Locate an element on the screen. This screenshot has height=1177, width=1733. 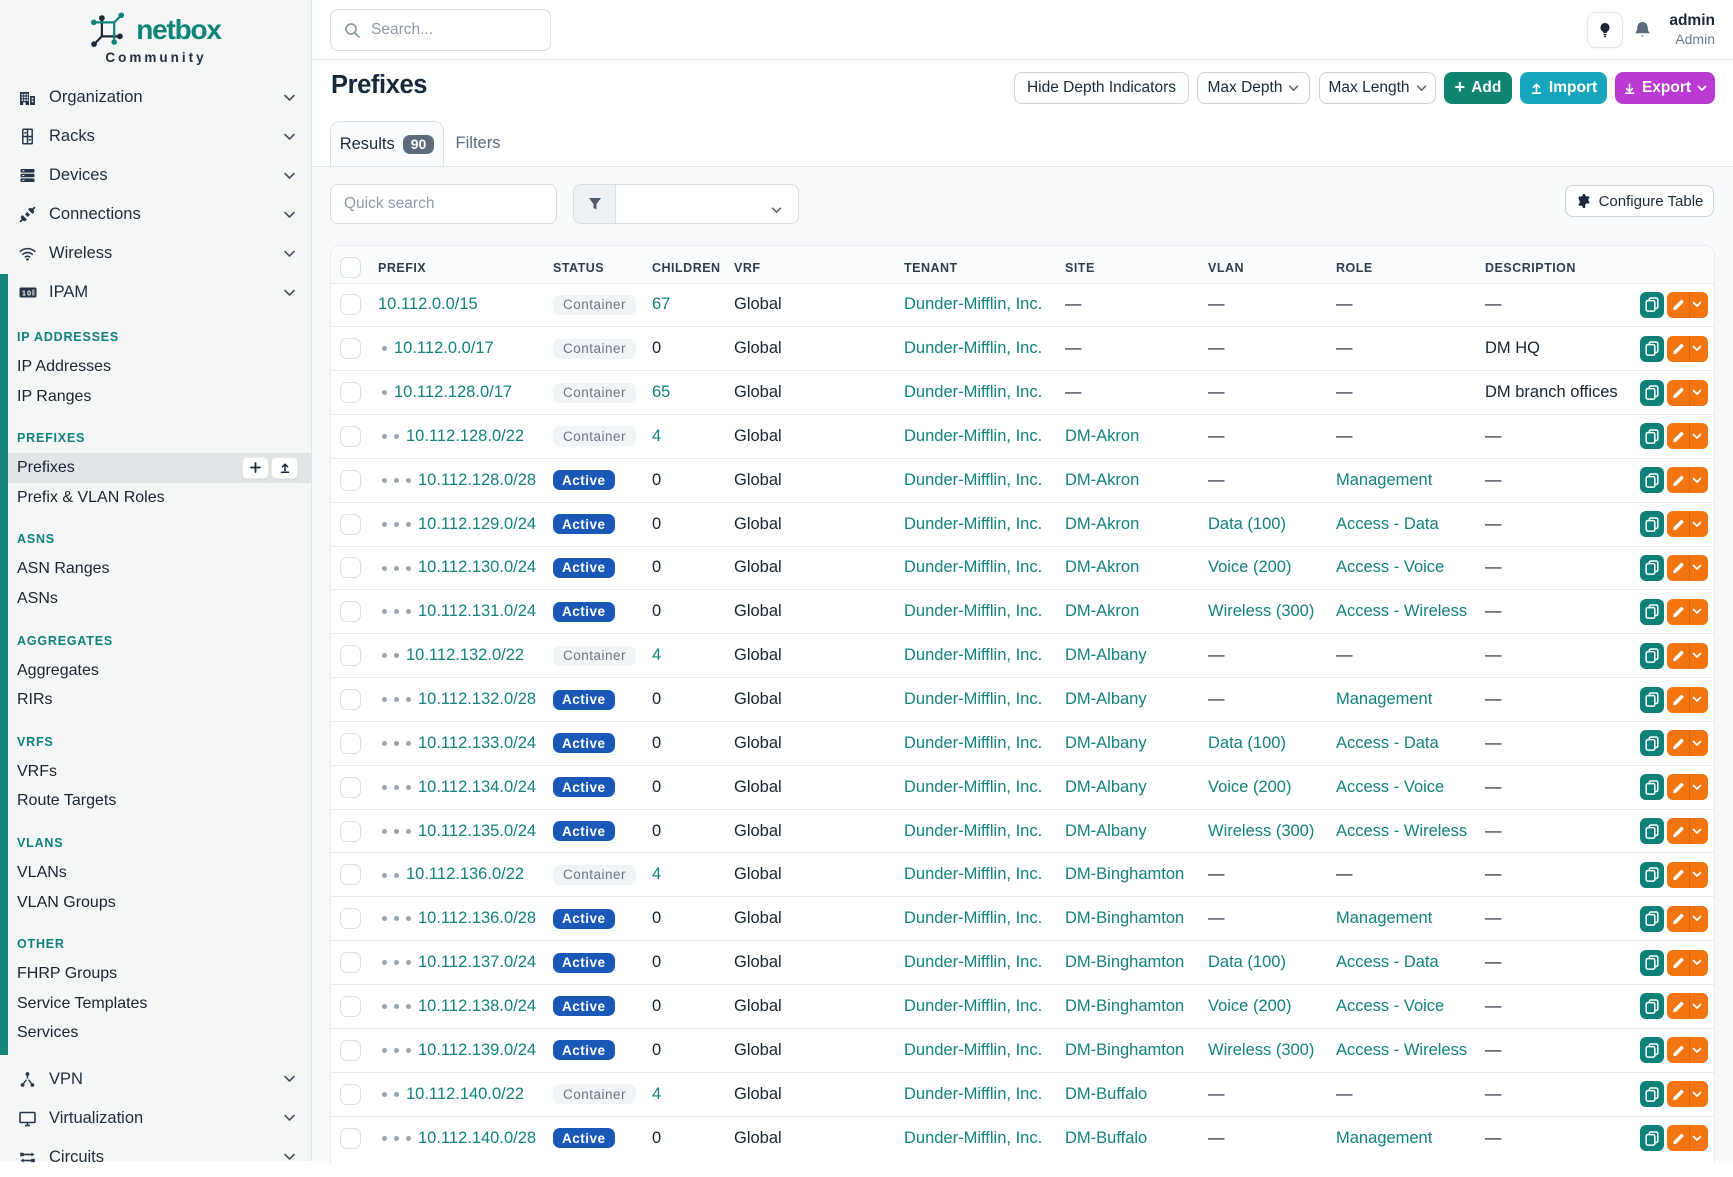
svg-text: 1 is located at coordinates (24, 292).